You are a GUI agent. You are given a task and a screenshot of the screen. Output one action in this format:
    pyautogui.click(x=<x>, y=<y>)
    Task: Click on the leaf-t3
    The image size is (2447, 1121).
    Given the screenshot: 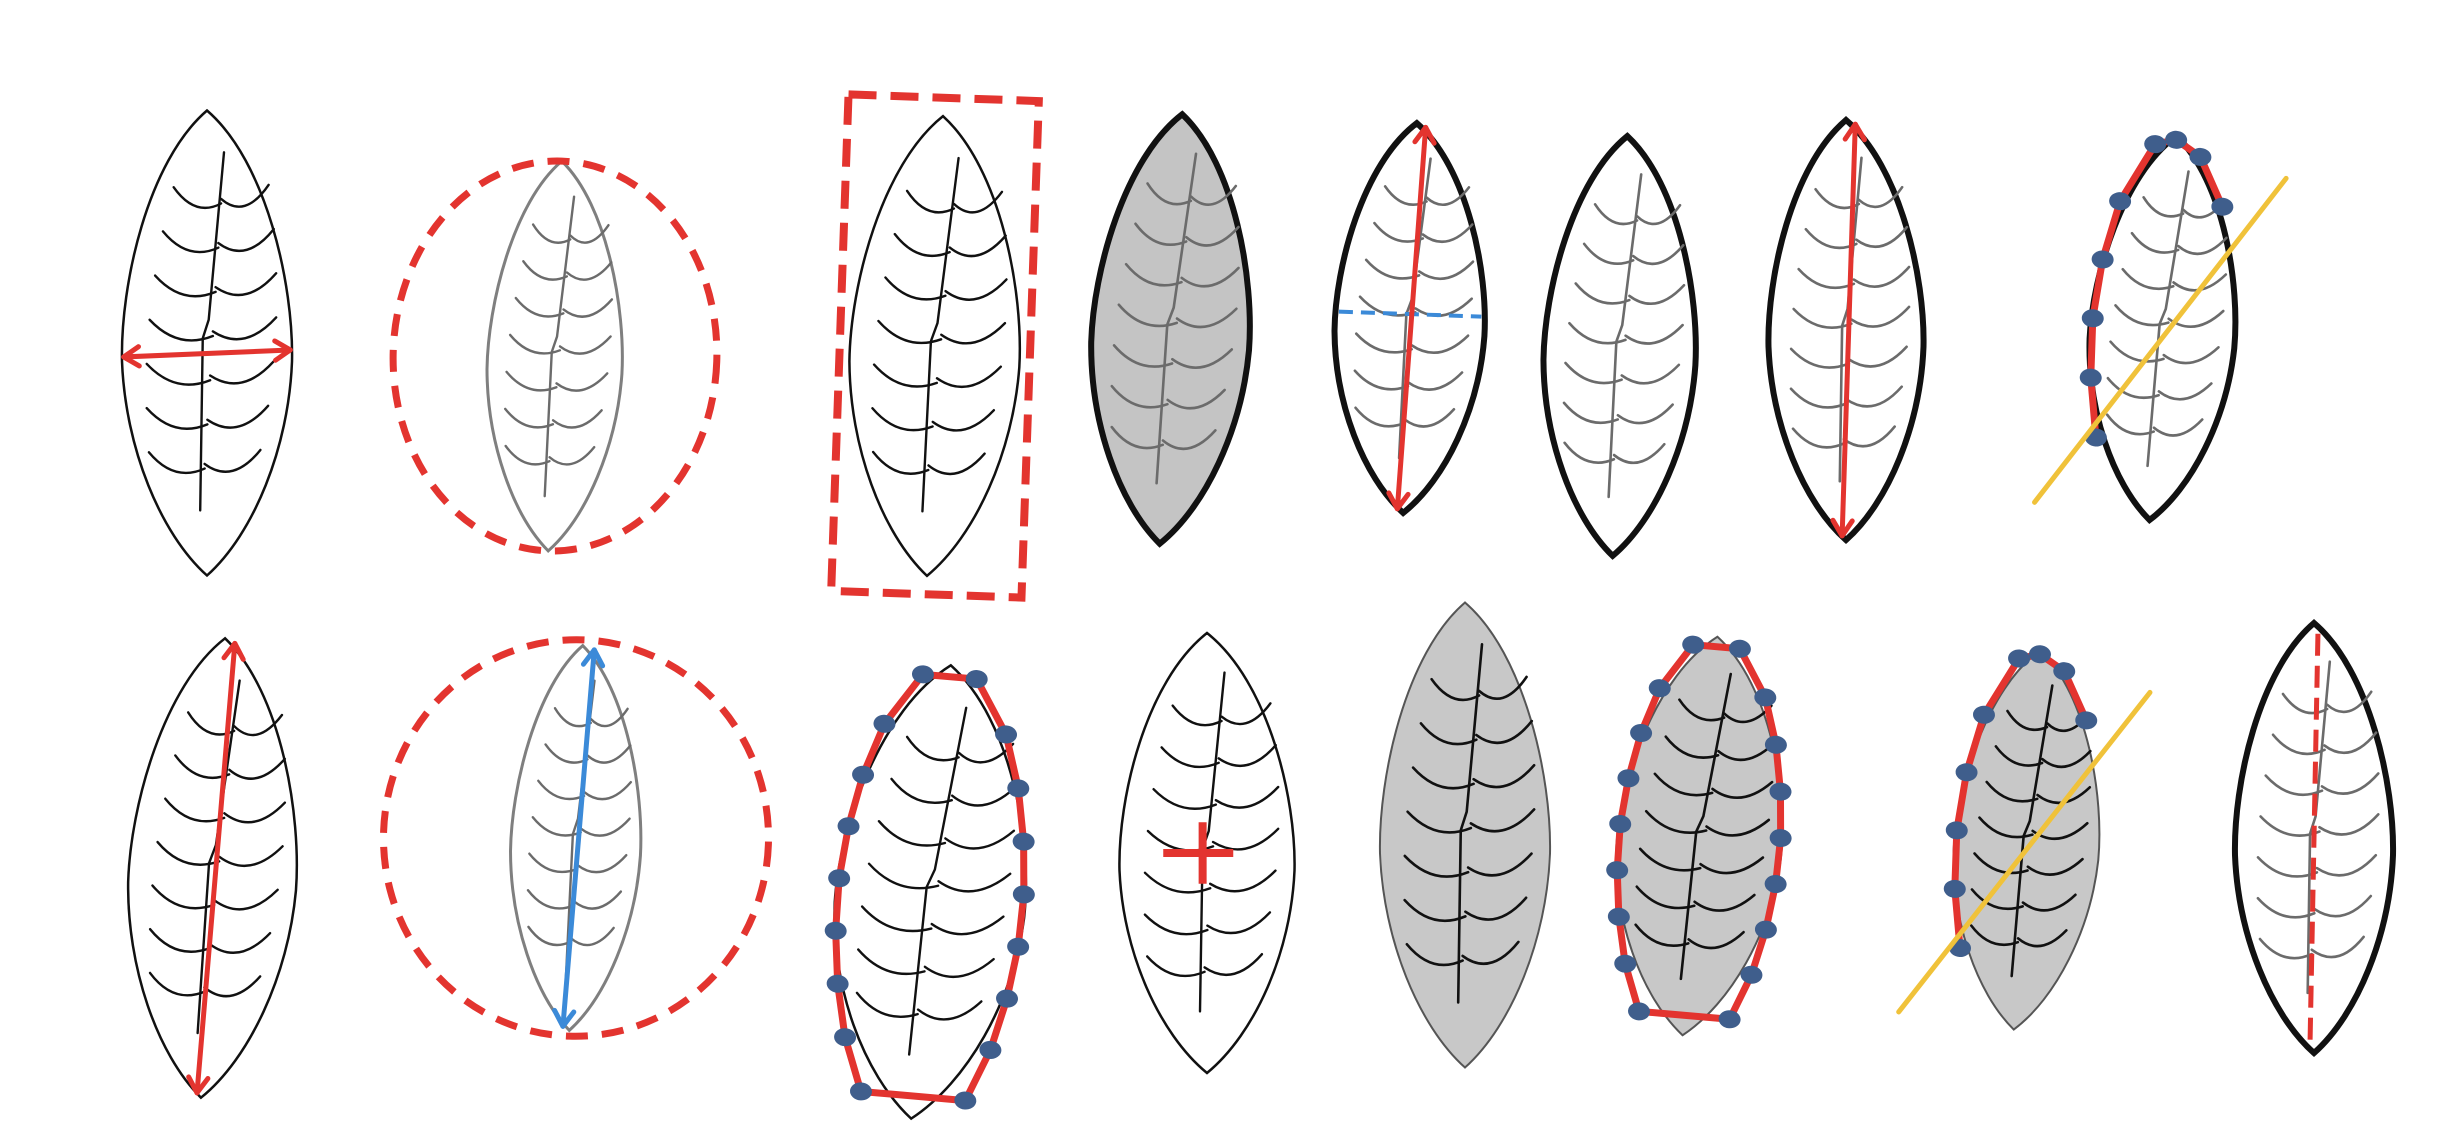 What is the action you would take?
    pyautogui.click(x=935, y=346)
    